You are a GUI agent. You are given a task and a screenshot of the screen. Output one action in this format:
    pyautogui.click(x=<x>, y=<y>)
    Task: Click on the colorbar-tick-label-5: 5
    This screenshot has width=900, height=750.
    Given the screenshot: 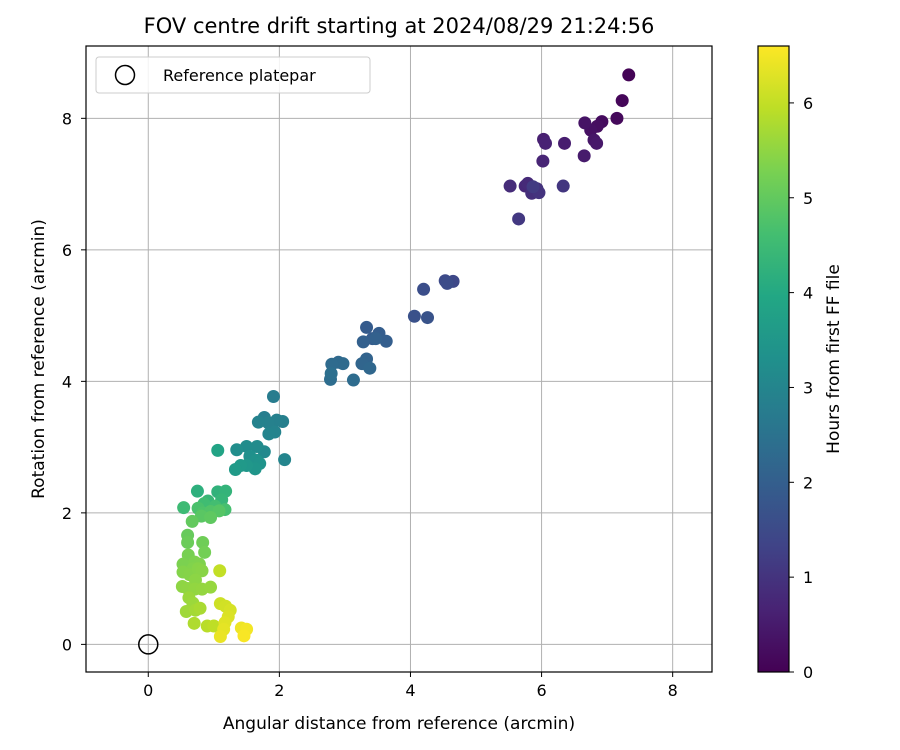 What is the action you would take?
    pyautogui.click(x=808, y=198)
    